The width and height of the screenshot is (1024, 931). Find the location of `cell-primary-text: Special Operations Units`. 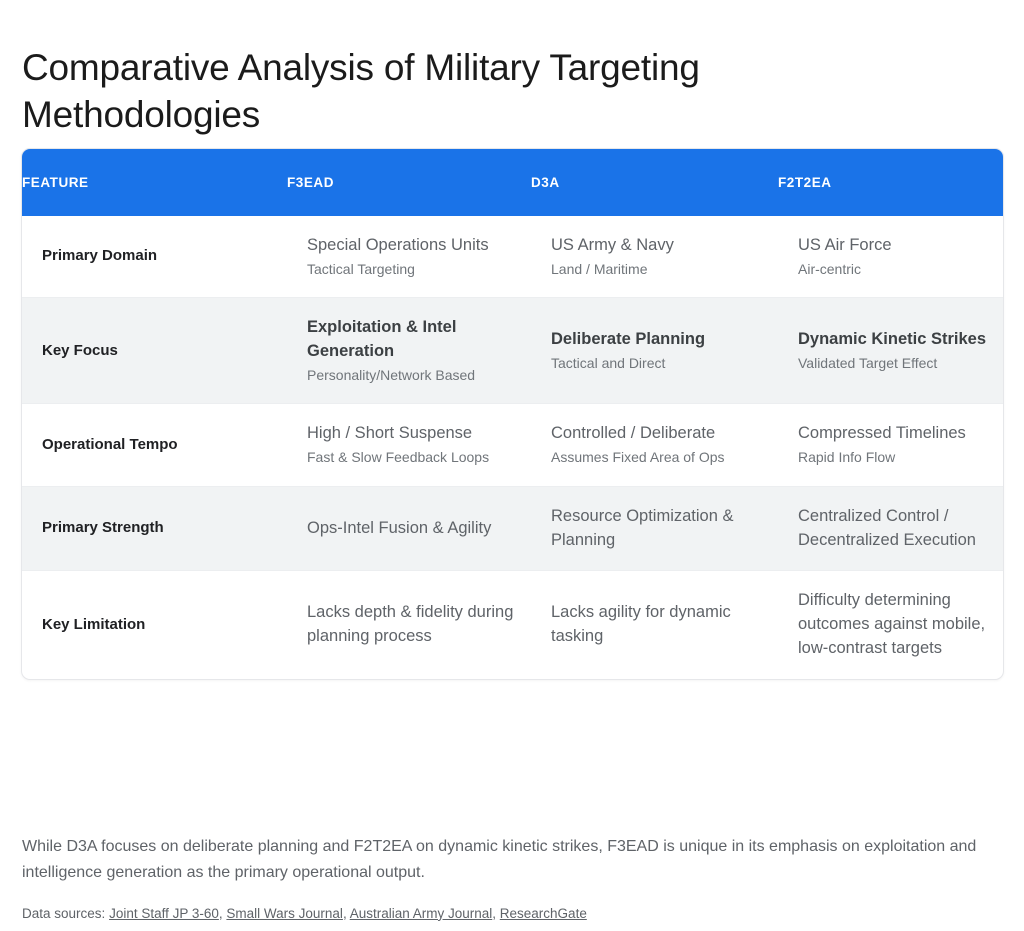

cell-primary-text: Special Operations Units is located at coordinates (398, 245).